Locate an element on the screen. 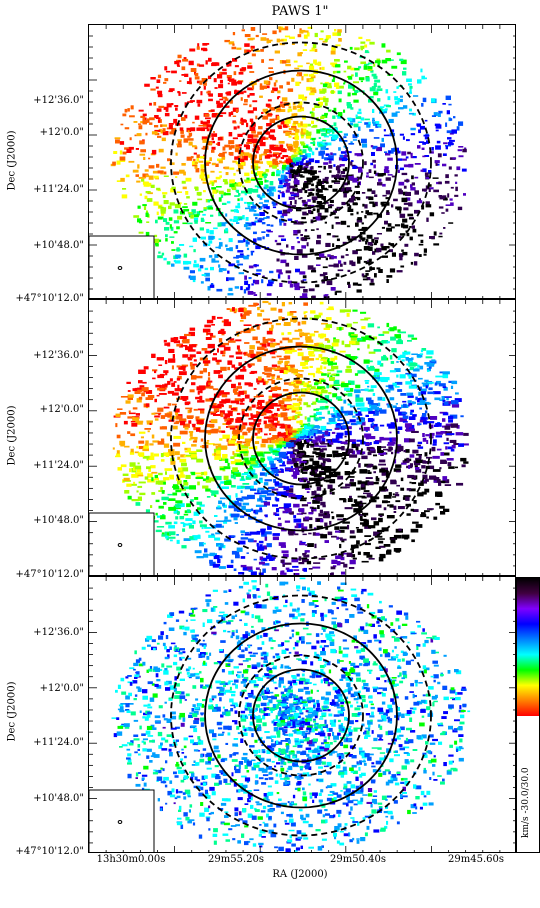 Image resolution: width=540 pixels, height=908 pixels. y-tick-label: +10'48.0" is located at coordinates (58, 245).